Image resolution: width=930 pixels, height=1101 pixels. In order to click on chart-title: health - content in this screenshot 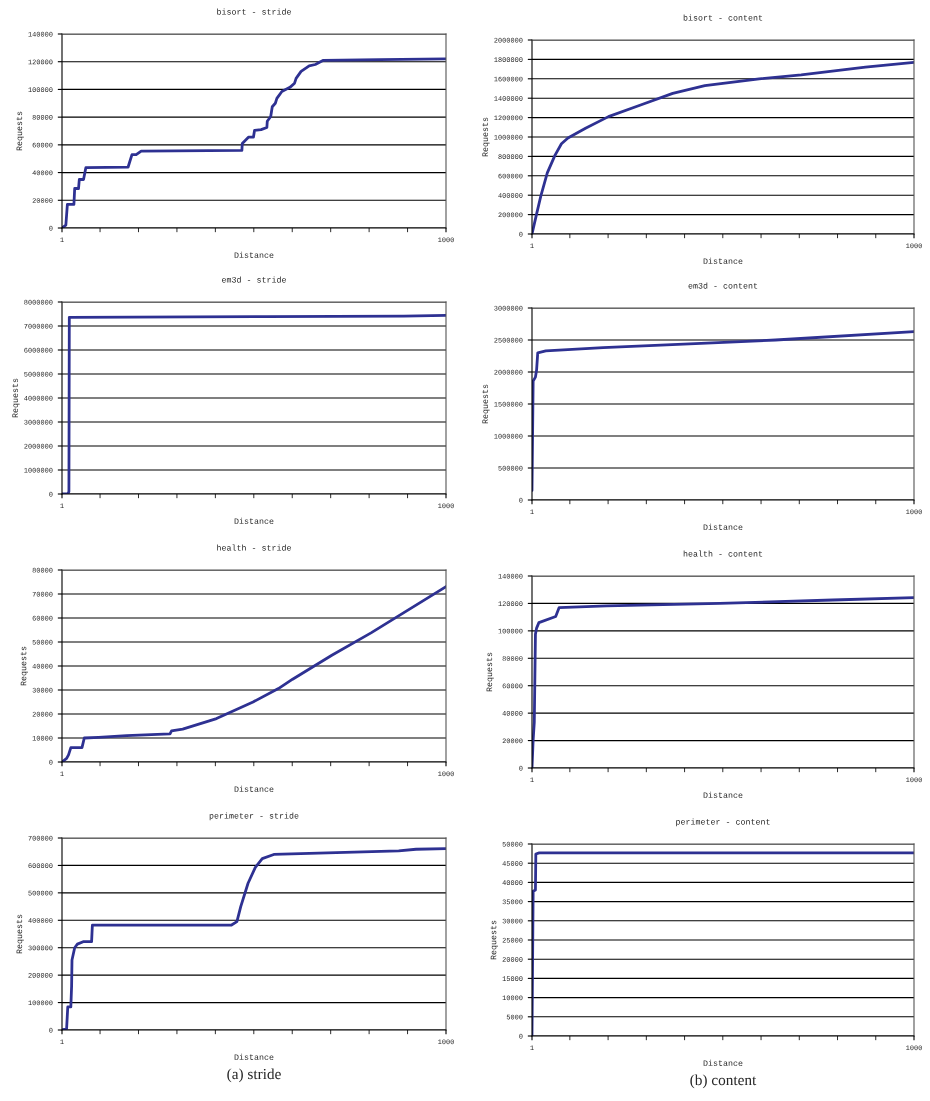, I will do `click(723, 553)`.